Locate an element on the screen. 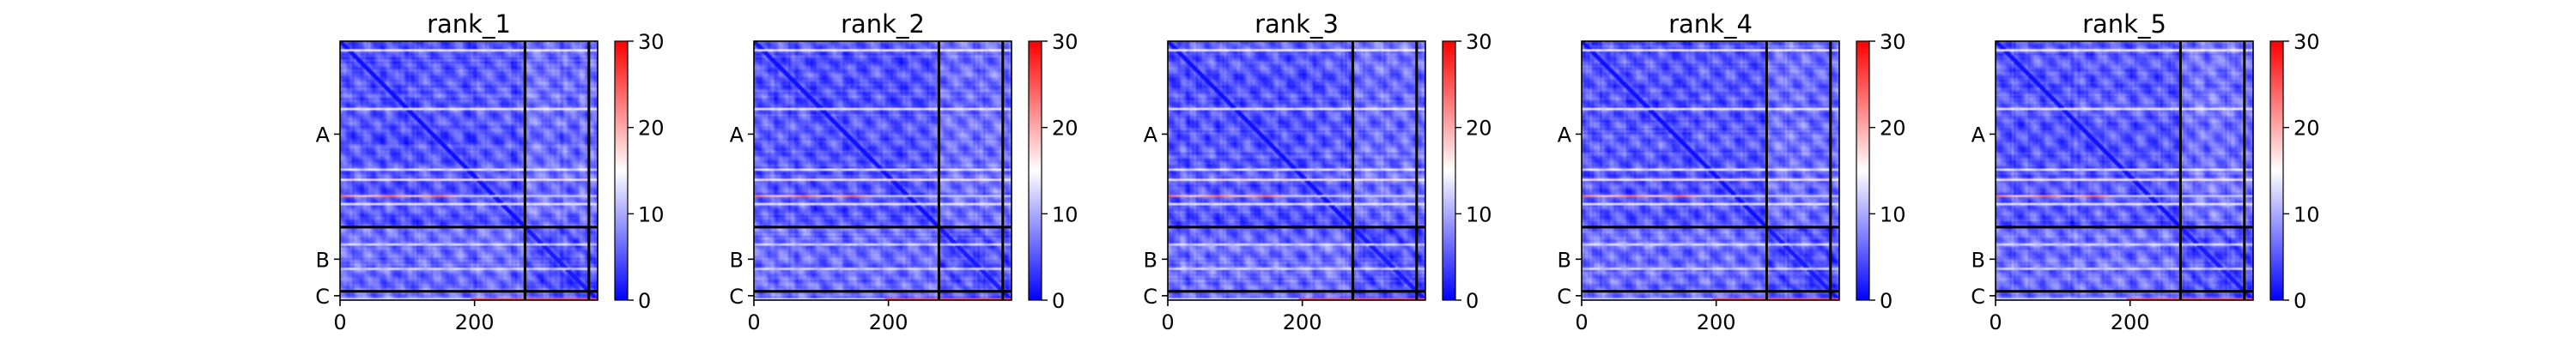  chart-title: rank_5 is located at coordinates (2124, 24).